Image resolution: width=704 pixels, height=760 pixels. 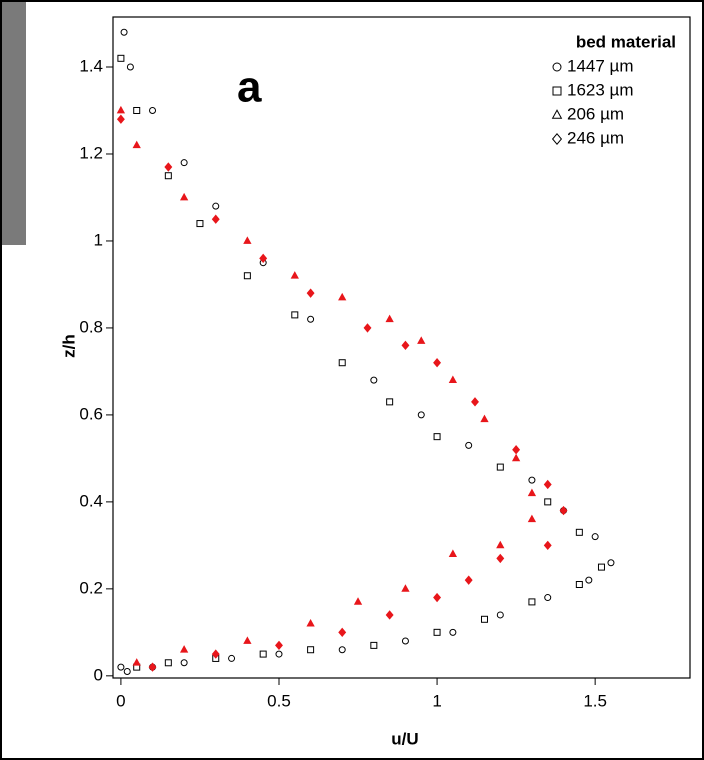 I want to click on y-tick-label: 1, so click(x=98, y=239).